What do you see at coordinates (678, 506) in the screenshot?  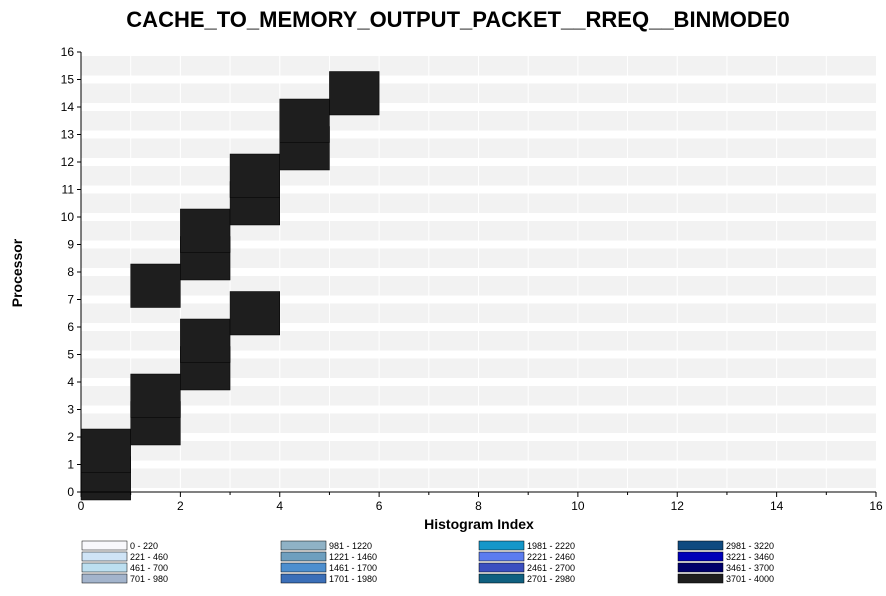 I see `x-tick-label: 12` at bounding box center [678, 506].